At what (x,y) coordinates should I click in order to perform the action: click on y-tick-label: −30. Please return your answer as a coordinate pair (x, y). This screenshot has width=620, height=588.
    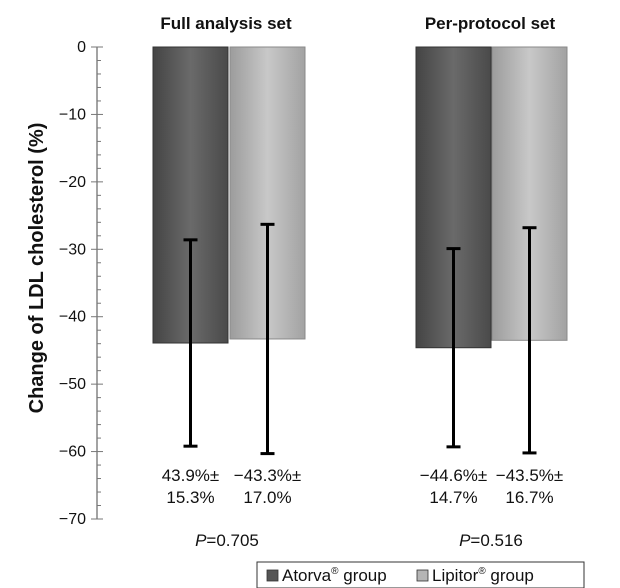
    Looking at the image, I should click on (72, 249).